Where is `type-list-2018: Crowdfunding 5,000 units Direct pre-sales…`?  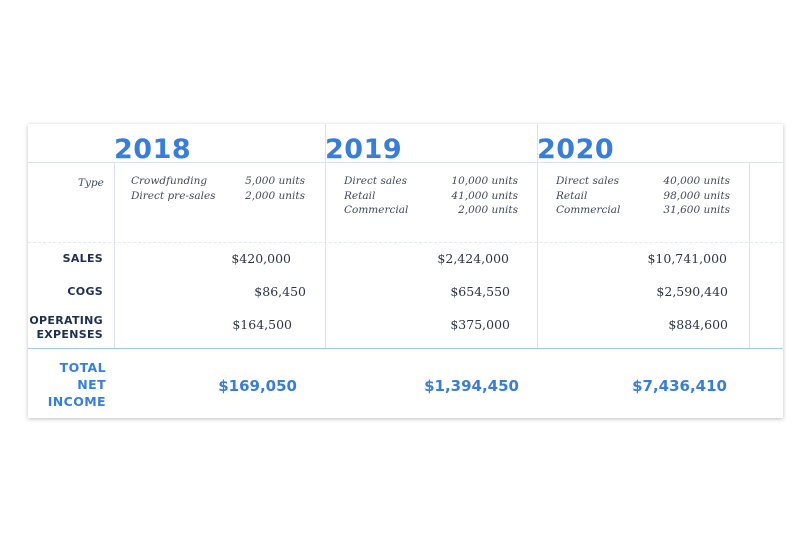
type-list-2018: Crowdfunding 5,000 units Direct pre-sales… is located at coordinates (218, 188).